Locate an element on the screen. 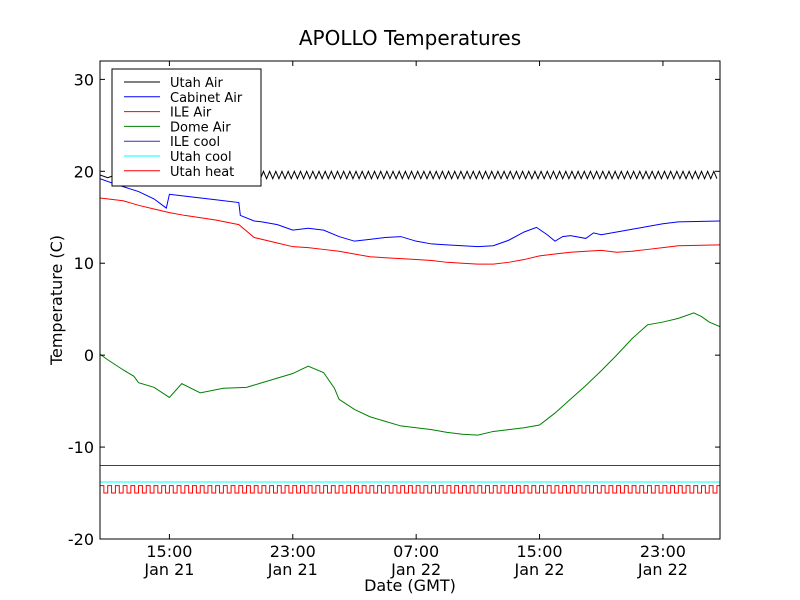  y-tick-label: -10 is located at coordinates (81, 447).